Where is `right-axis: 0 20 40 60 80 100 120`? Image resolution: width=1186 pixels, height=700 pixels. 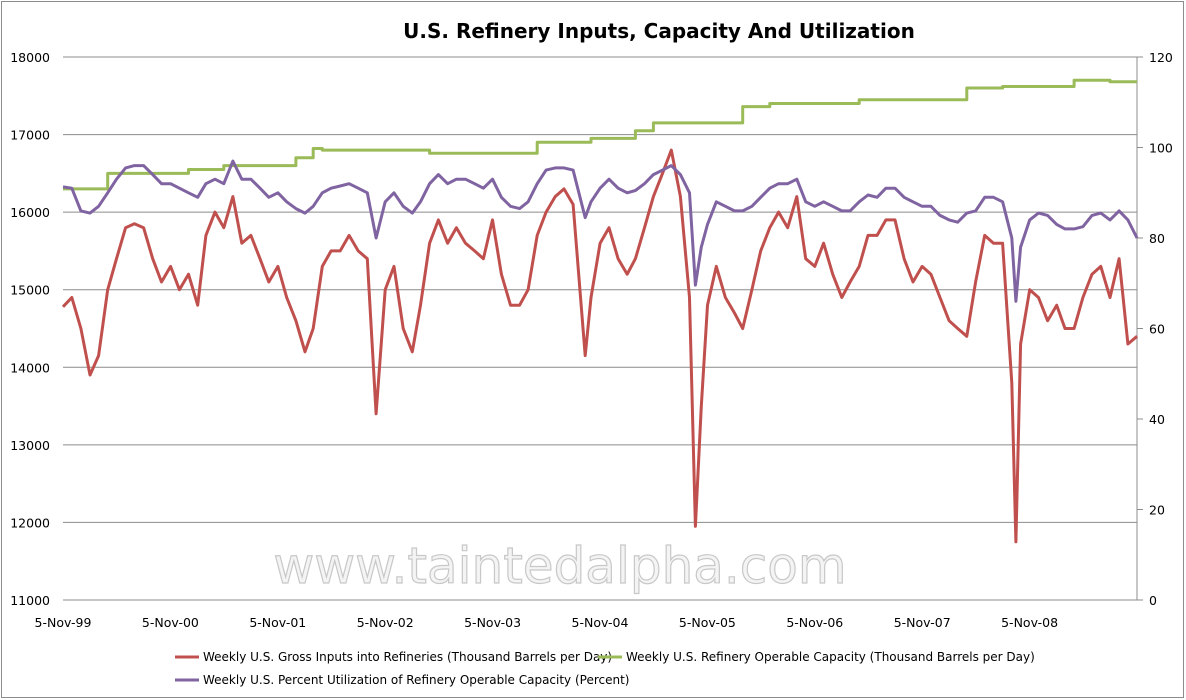
right-axis: 0 20 40 60 80 100 120 is located at coordinates (1154, 329).